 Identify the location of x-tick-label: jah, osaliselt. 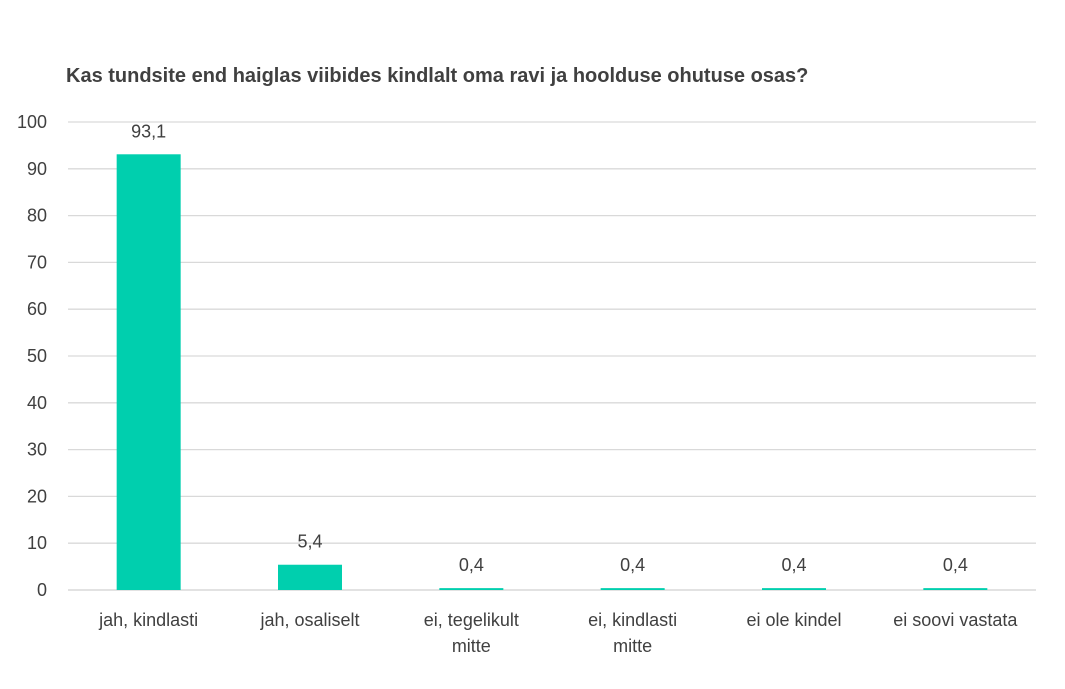
(309, 620).